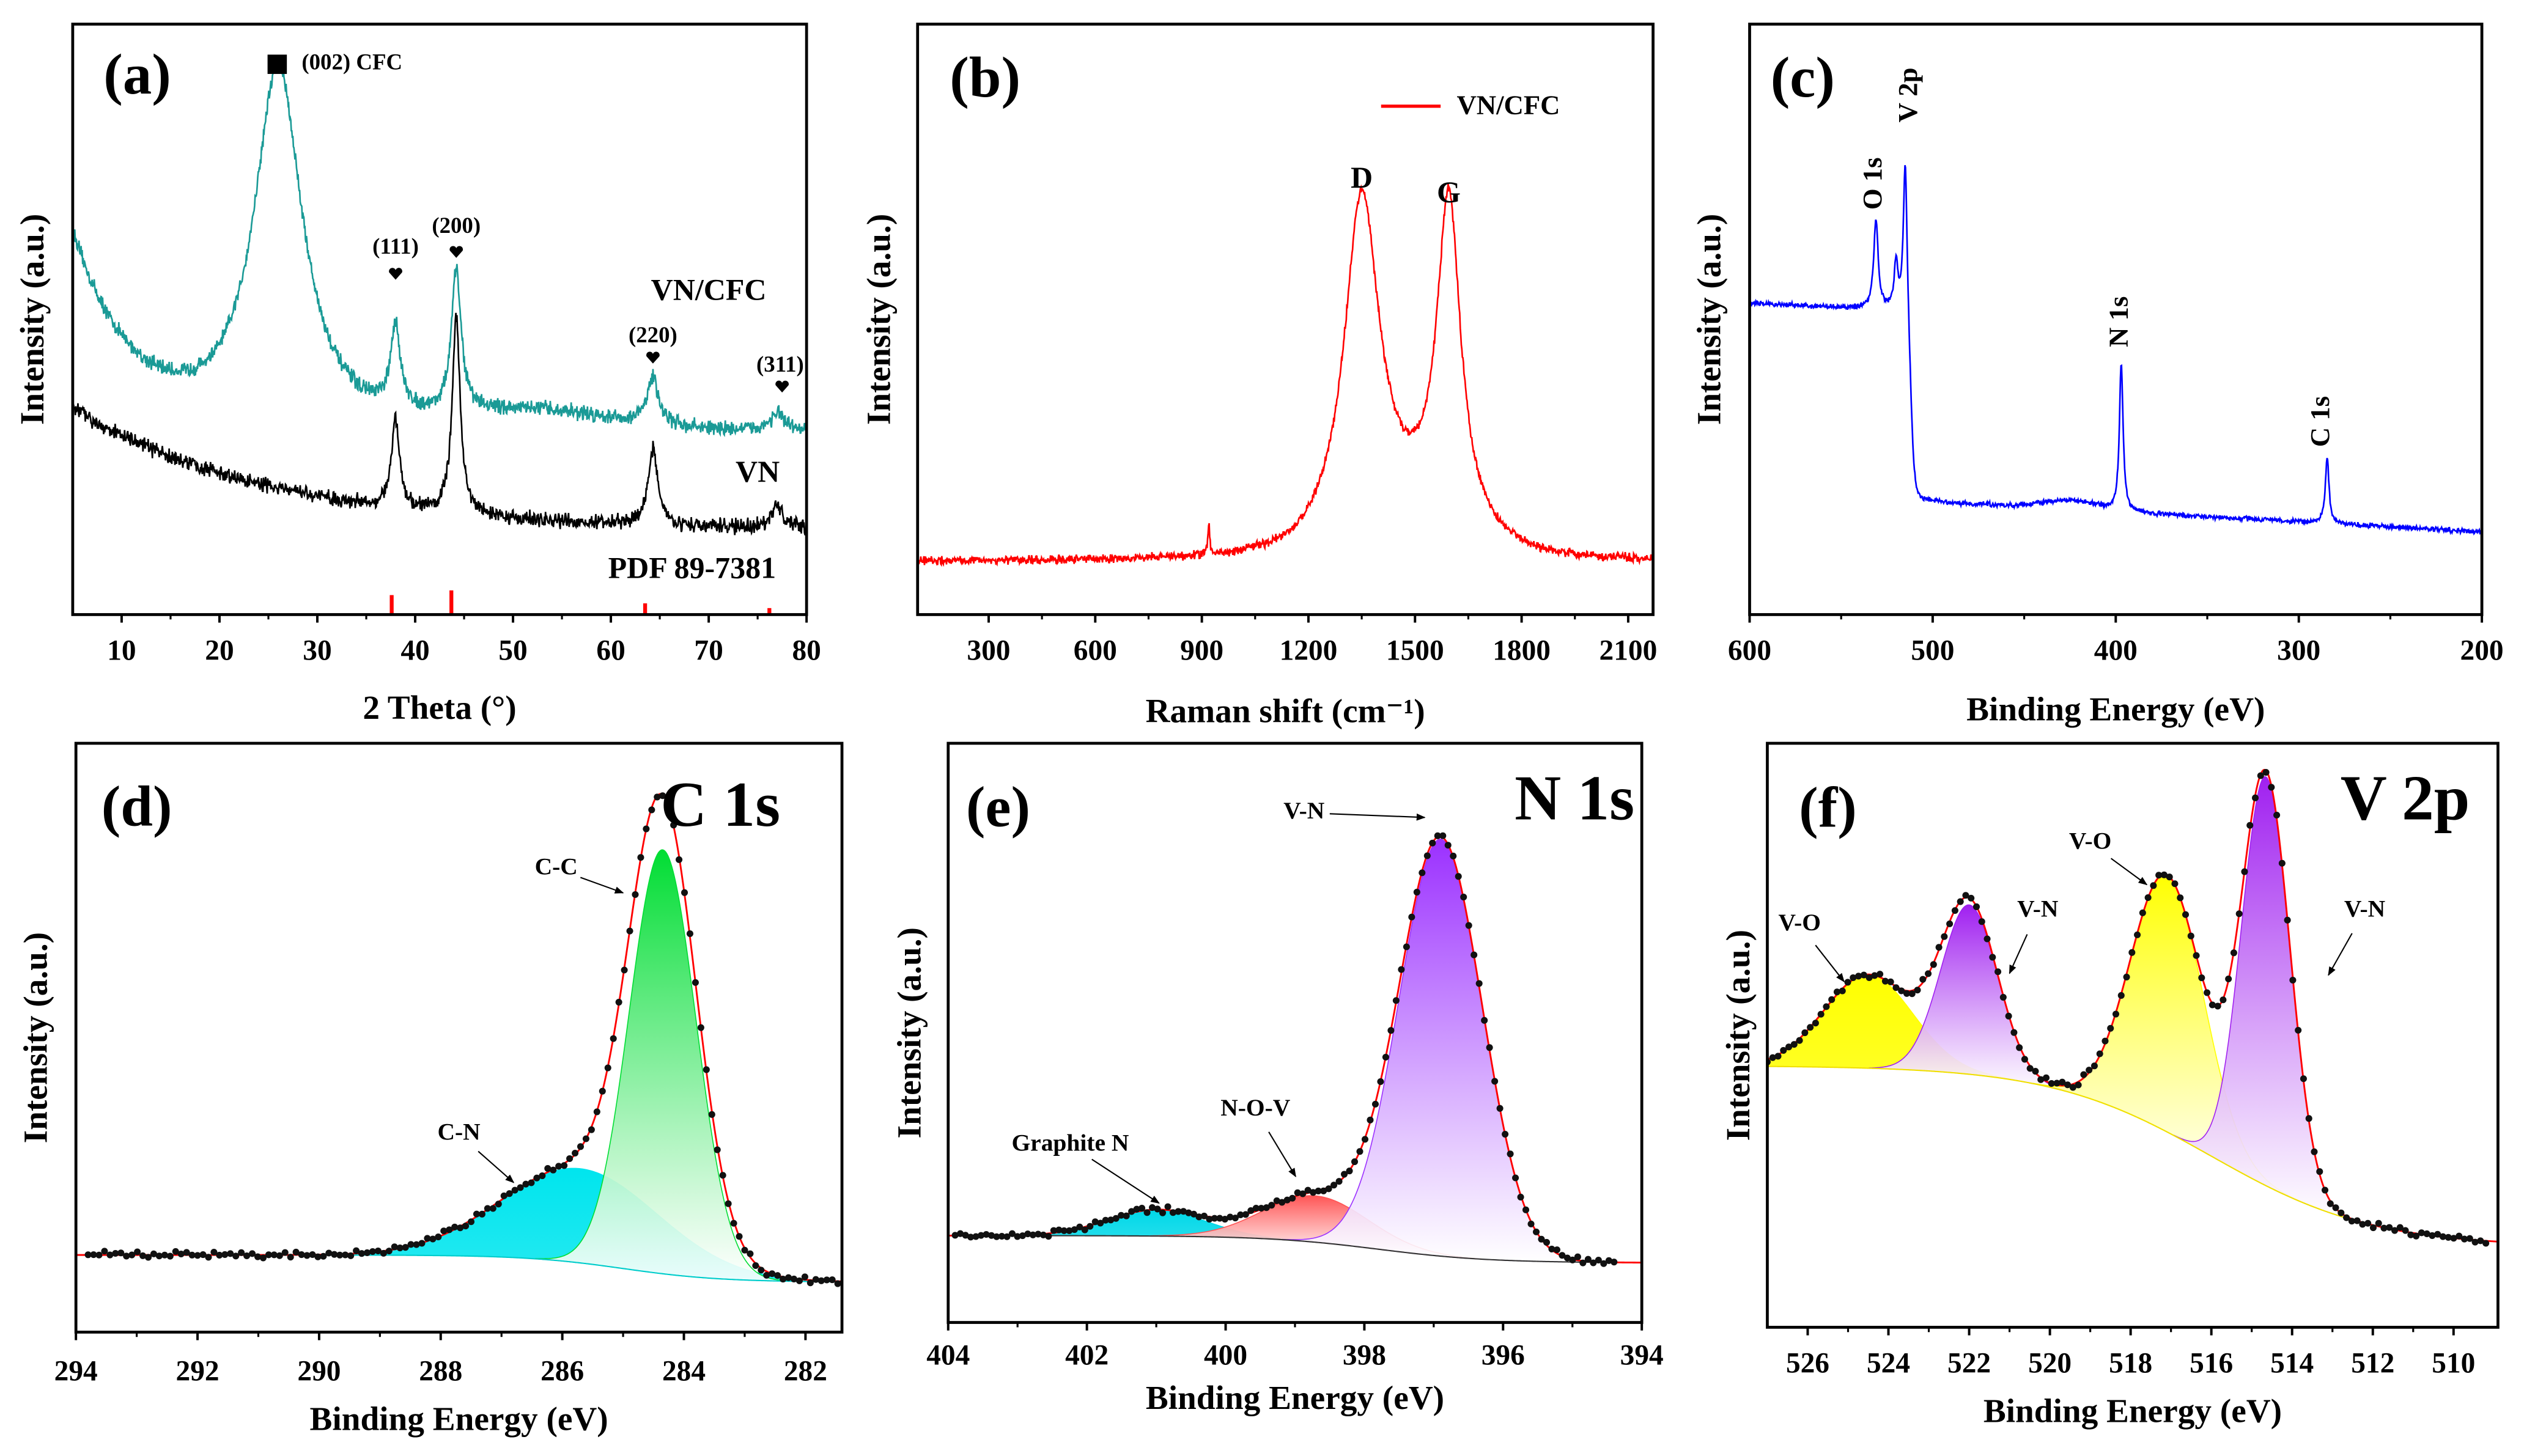 This screenshot has width=2524, height=1456. I want to click on x-tick-label: 398, so click(1364, 1355).